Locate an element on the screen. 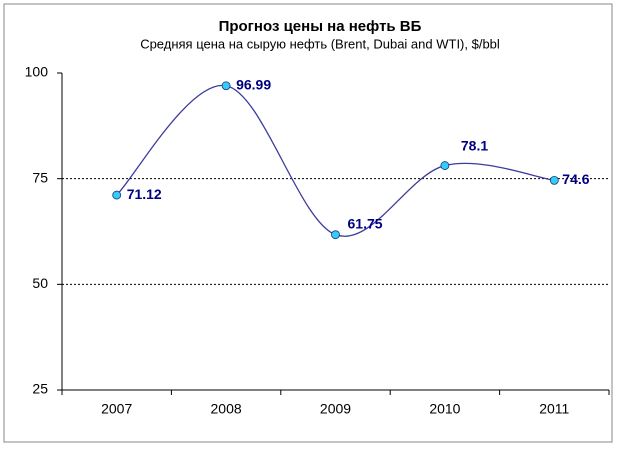  y-tick-label: 50 is located at coordinates (40, 283).